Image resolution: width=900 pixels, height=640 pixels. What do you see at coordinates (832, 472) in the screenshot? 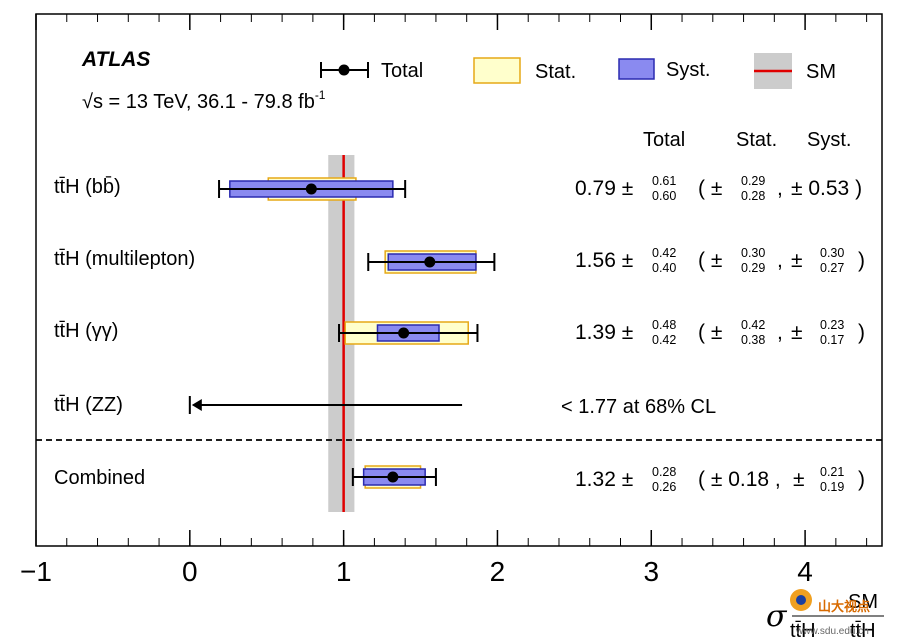
I see `row-syst-up: 0.21` at bounding box center [832, 472].